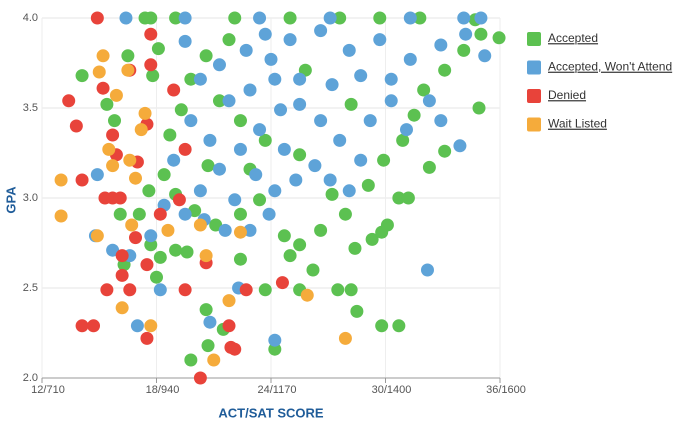  I want to click on legend-label: Accepted, so click(573, 38).